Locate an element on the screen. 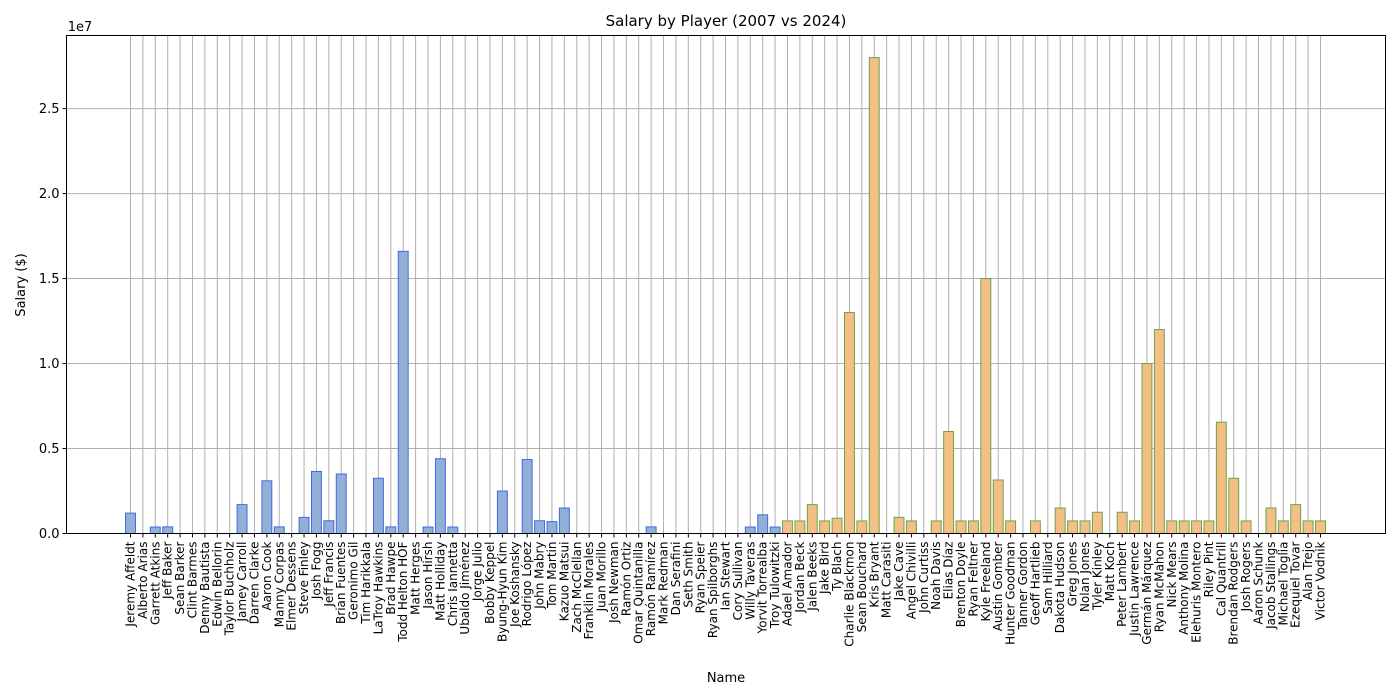  y-axis-label: Salary ($) is located at coordinates (21, 284).